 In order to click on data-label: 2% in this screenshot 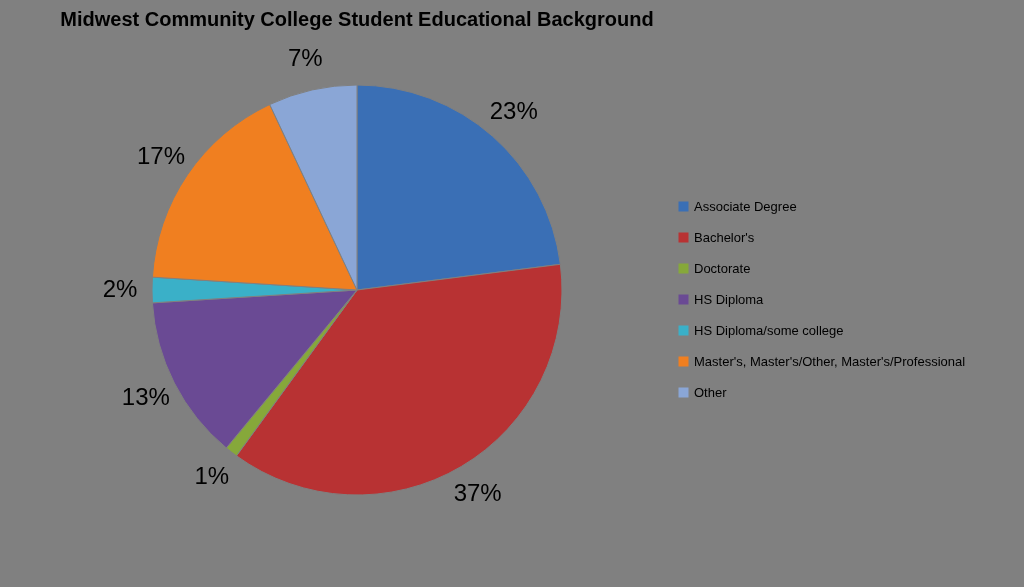, I will do `click(120, 288)`.